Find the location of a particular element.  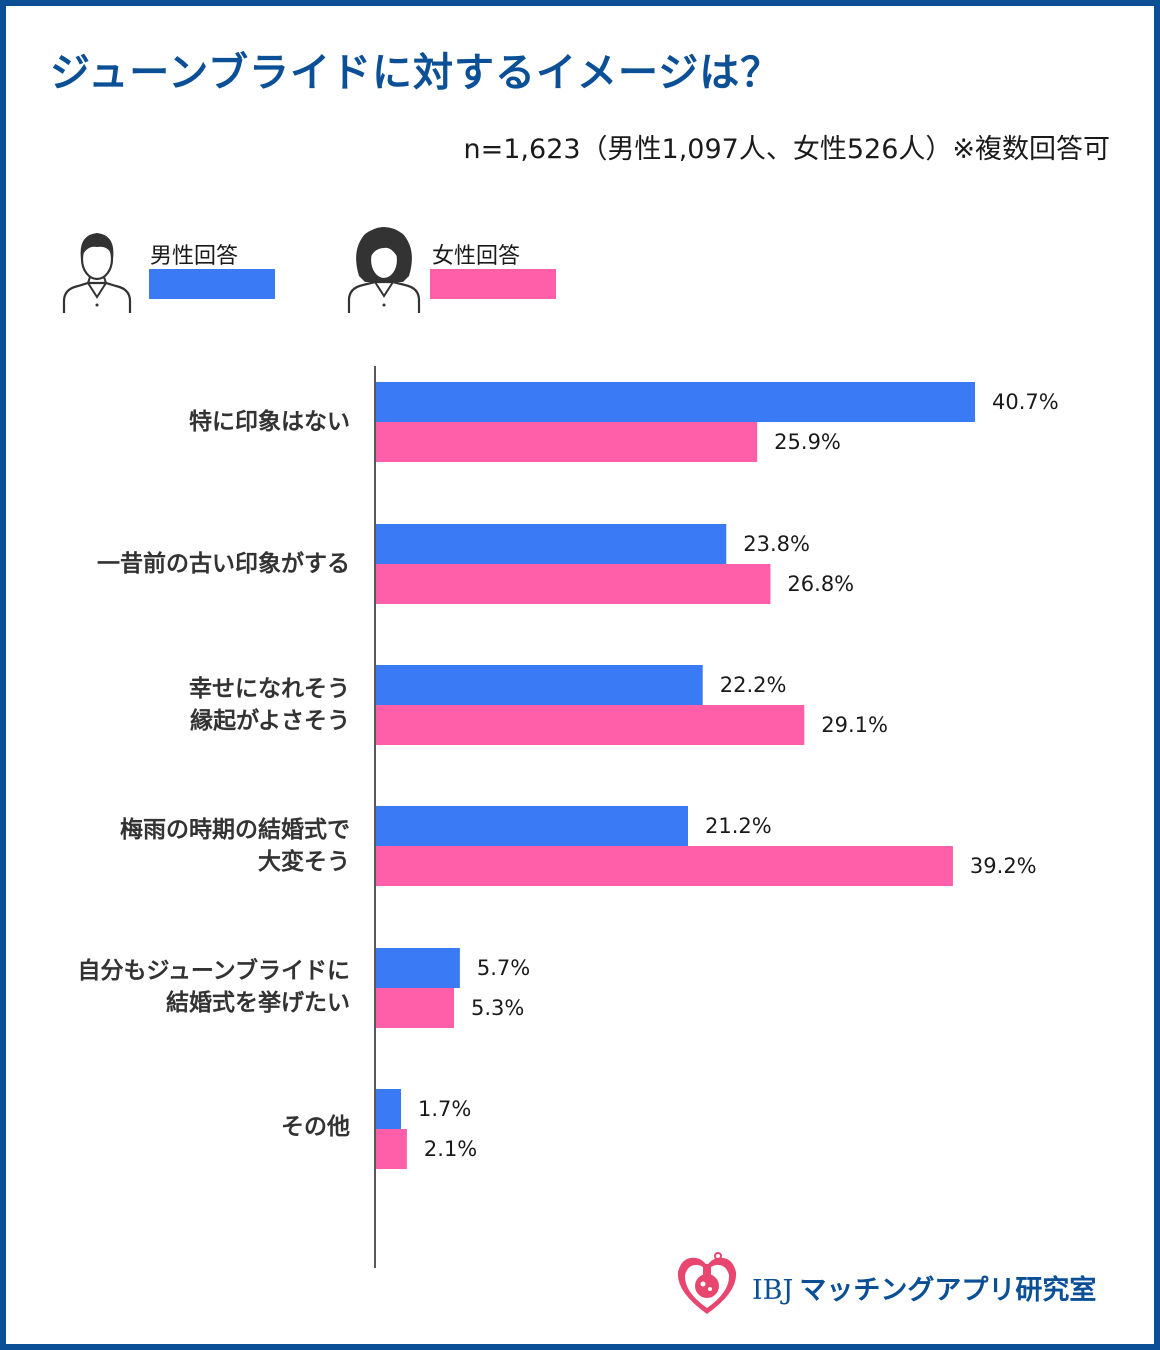

legend-female-label: 女性回答 is located at coordinates (476, 256).